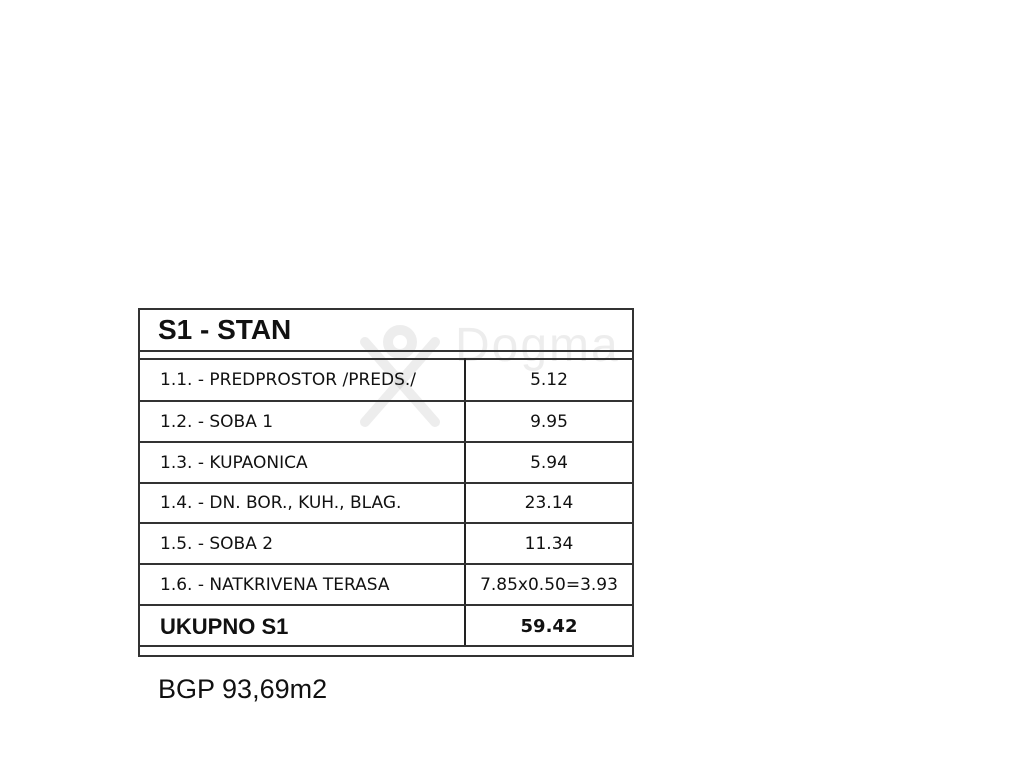 The width and height of the screenshot is (1024, 768). I want to click on room-area: 5.12, so click(549, 380).